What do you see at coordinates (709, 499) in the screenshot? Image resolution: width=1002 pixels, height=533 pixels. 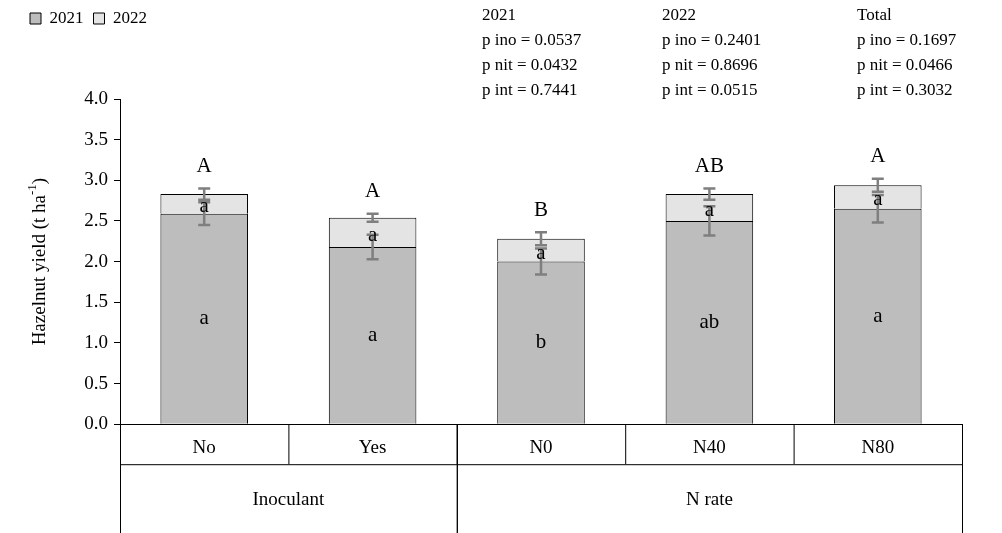 I see `text: N rate` at bounding box center [709, 499].